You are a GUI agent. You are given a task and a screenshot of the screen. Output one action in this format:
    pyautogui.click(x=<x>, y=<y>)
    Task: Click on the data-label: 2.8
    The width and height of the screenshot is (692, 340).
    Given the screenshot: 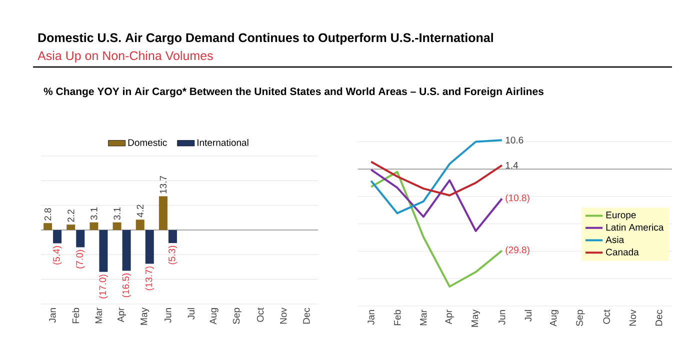 What is the action you would take?
    pyautogui.click(x=48, y=214)
    